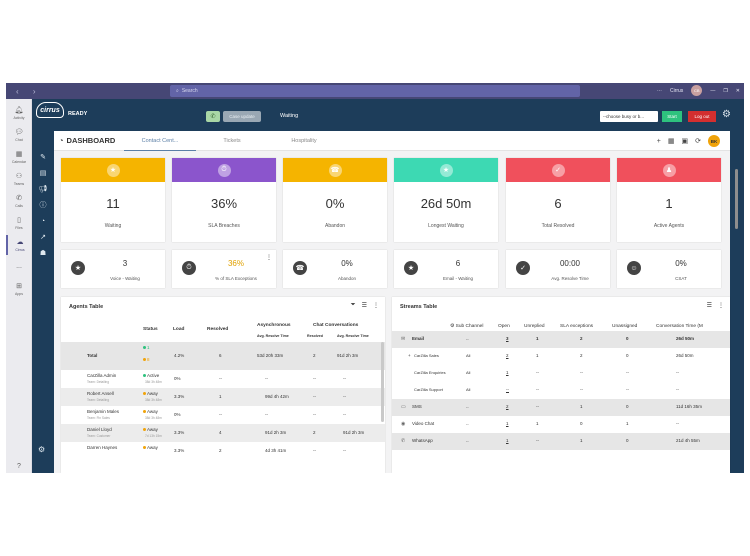  What do you see at coordinates (726, 114) in the screenshot?
I see `settings-gear-icon: ⚙` at bounding box center [726, 114].